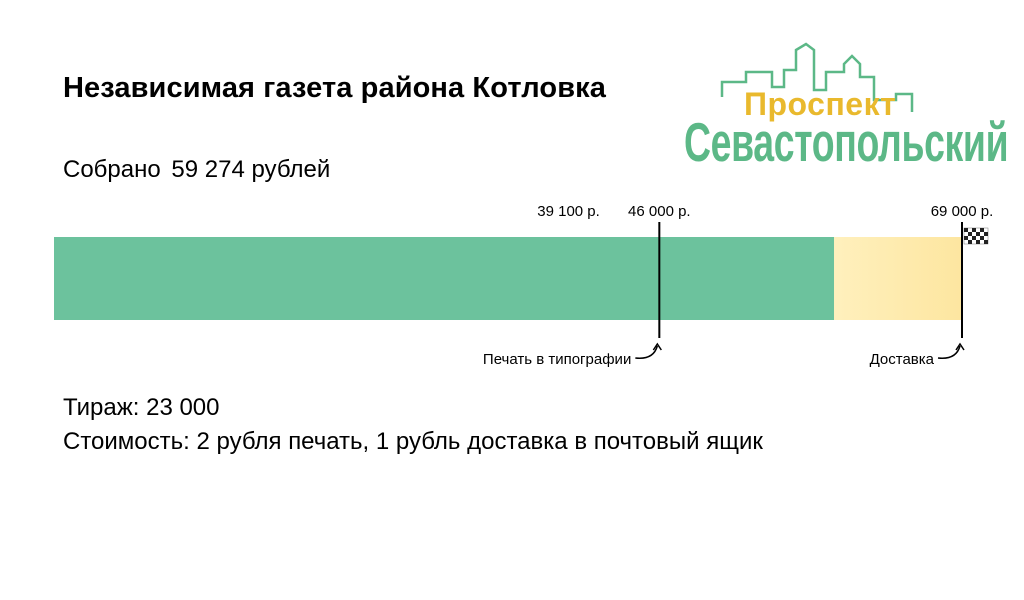 This screenshot has height=600, width=1024. I want to click on page-title: Независимая газета района Котловка, so click(334, 88).